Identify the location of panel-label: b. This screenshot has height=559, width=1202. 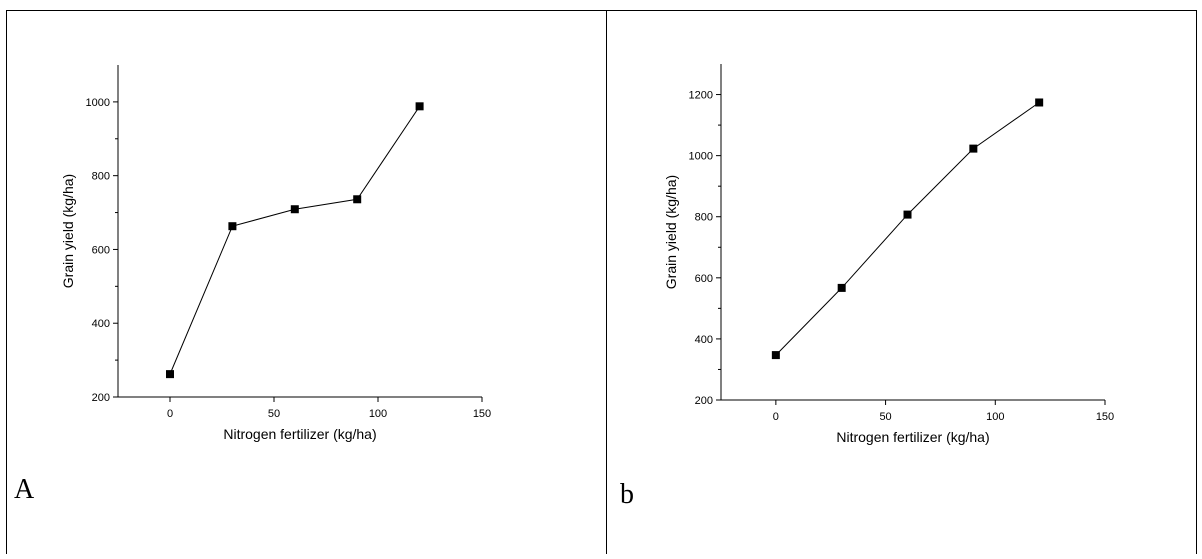
(627, 494).